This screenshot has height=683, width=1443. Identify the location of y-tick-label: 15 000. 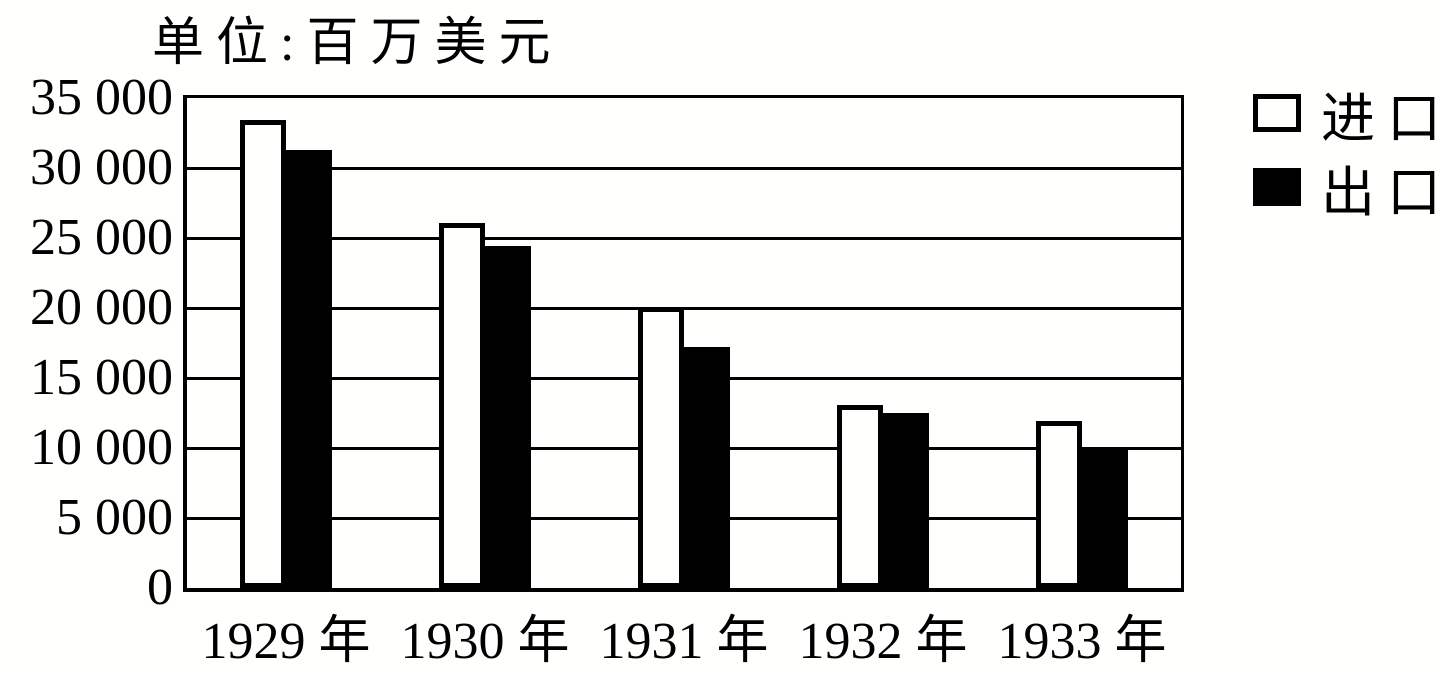
(101, 377).